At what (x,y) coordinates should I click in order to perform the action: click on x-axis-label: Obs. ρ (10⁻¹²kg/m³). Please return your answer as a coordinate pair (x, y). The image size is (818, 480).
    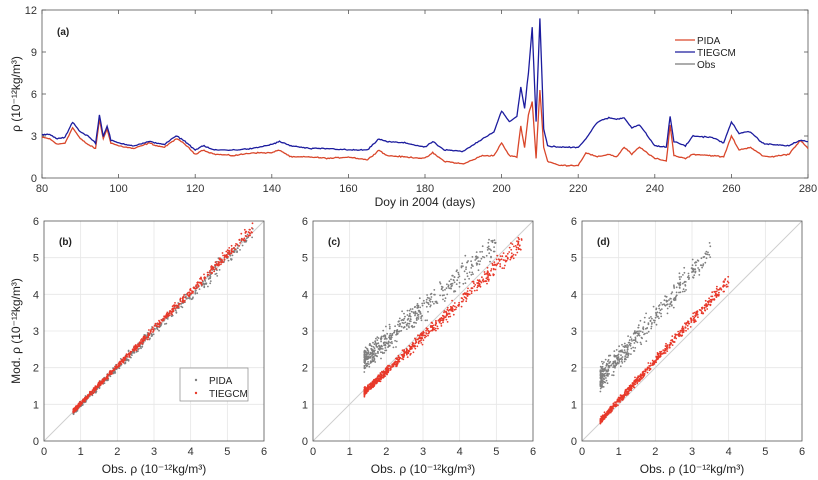
    Looking at the image, I should click on (423, 469).